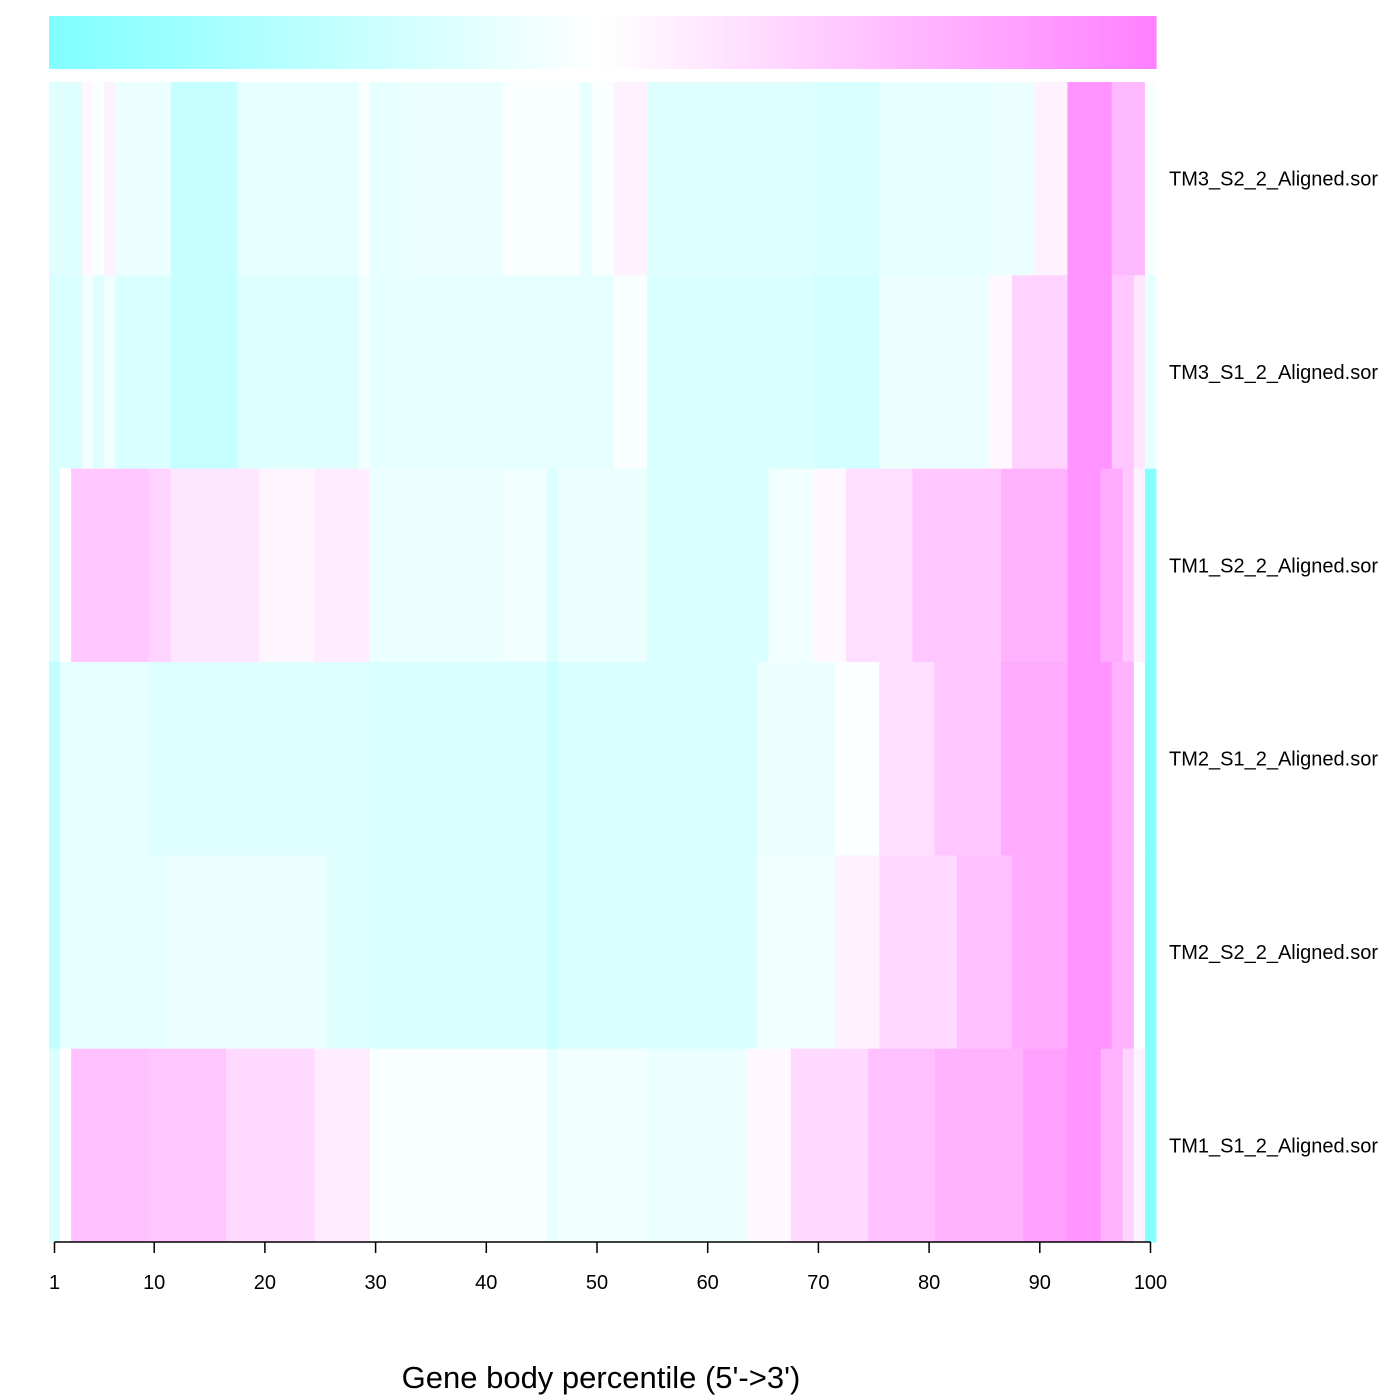  I want to click on row-label: TM1_S1_2_Aligned.sor, so click(1273, 1146).